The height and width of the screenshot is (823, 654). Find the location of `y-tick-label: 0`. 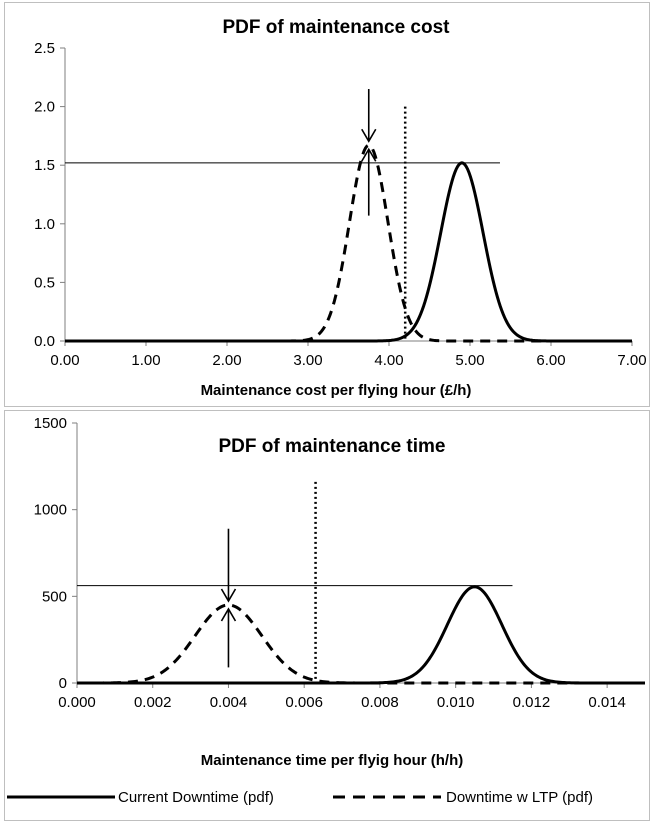

y-tick-label: 0 is located at coordinates (63, 683).